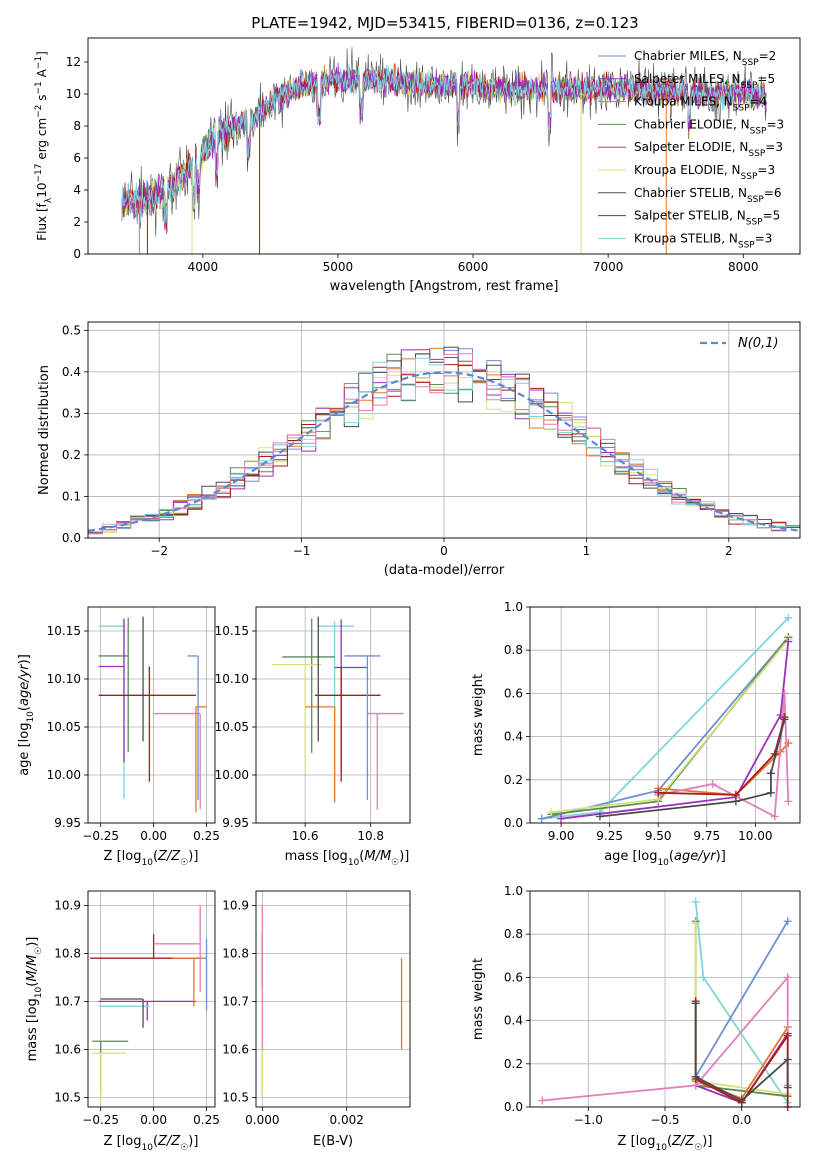  I want to click on mass-vs-ebv-panel: 0.000 0.002 10.5 10.6 10.7 10.8 10.9 E(B-V), so click(316, 1019).